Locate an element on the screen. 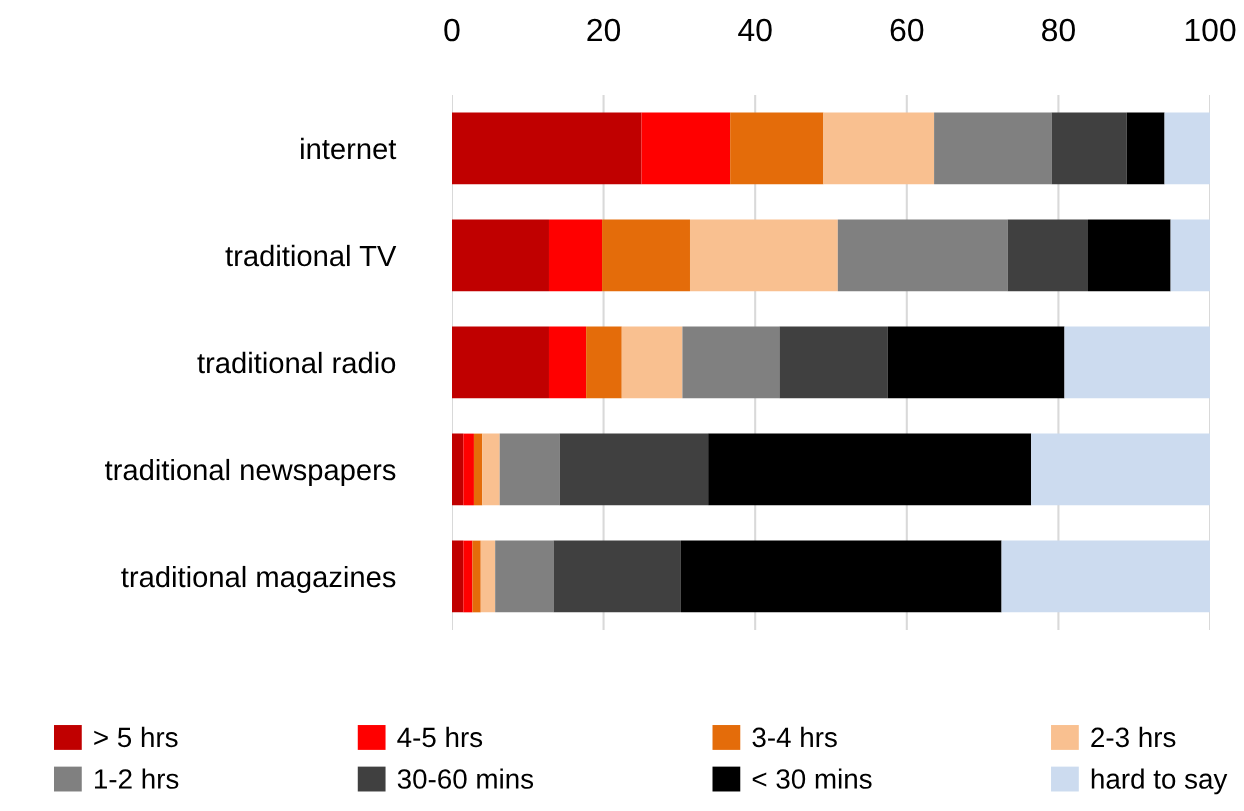 The height and width of the screenshot is (811, 1244). y-tick-label: traditional newspapers is located at coordinates (250, 472).